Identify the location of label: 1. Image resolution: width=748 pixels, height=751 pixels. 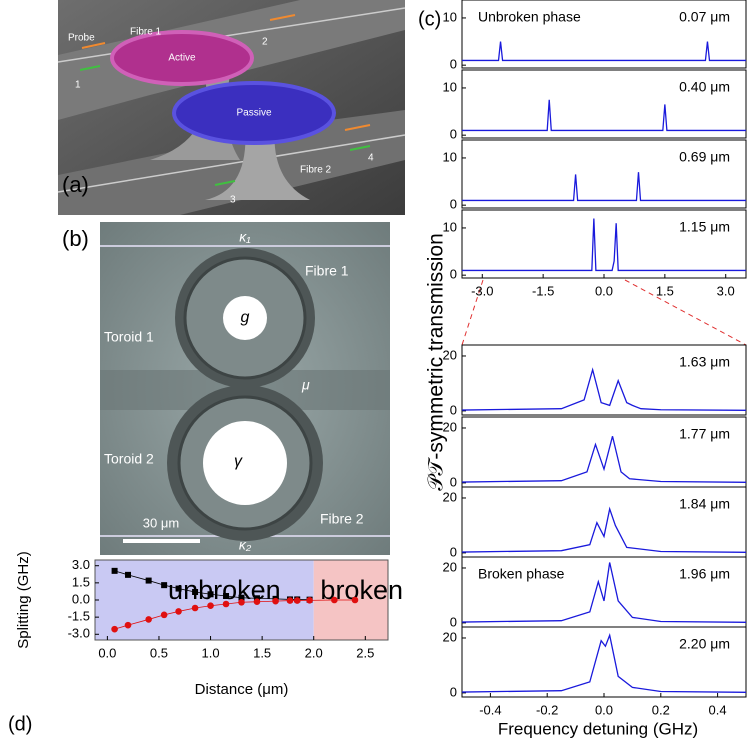
(78, 85).